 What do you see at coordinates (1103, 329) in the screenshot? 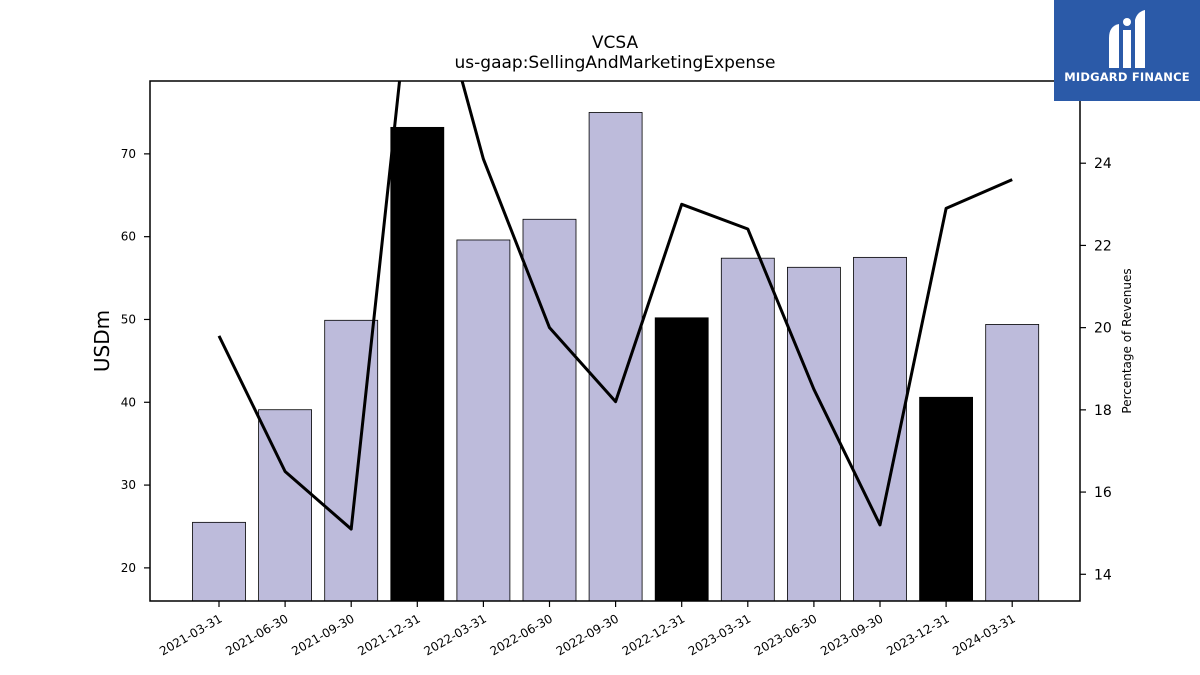
I see `y2-tick-label: 20` at bounding box center [1103, 329].